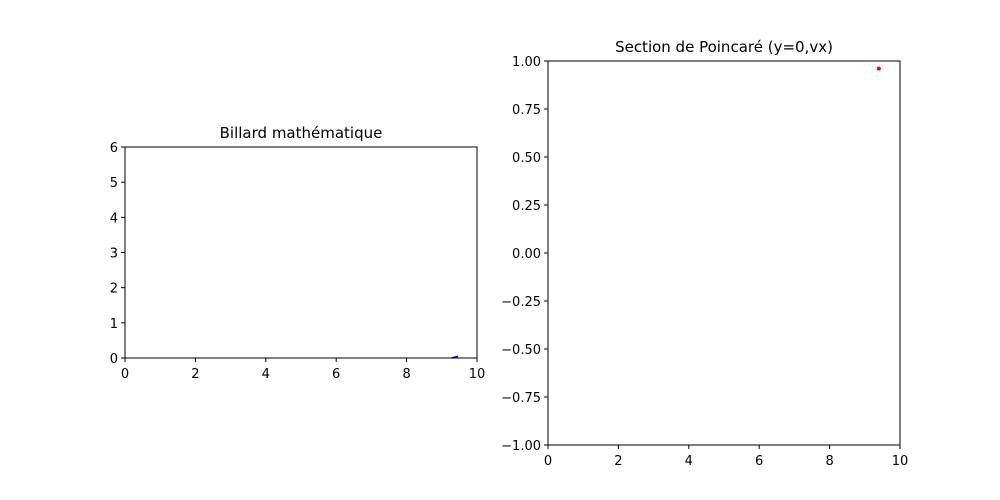  I want to click on poincare-title: Section de Poincaré (y=0,vx), so click(724, 47).